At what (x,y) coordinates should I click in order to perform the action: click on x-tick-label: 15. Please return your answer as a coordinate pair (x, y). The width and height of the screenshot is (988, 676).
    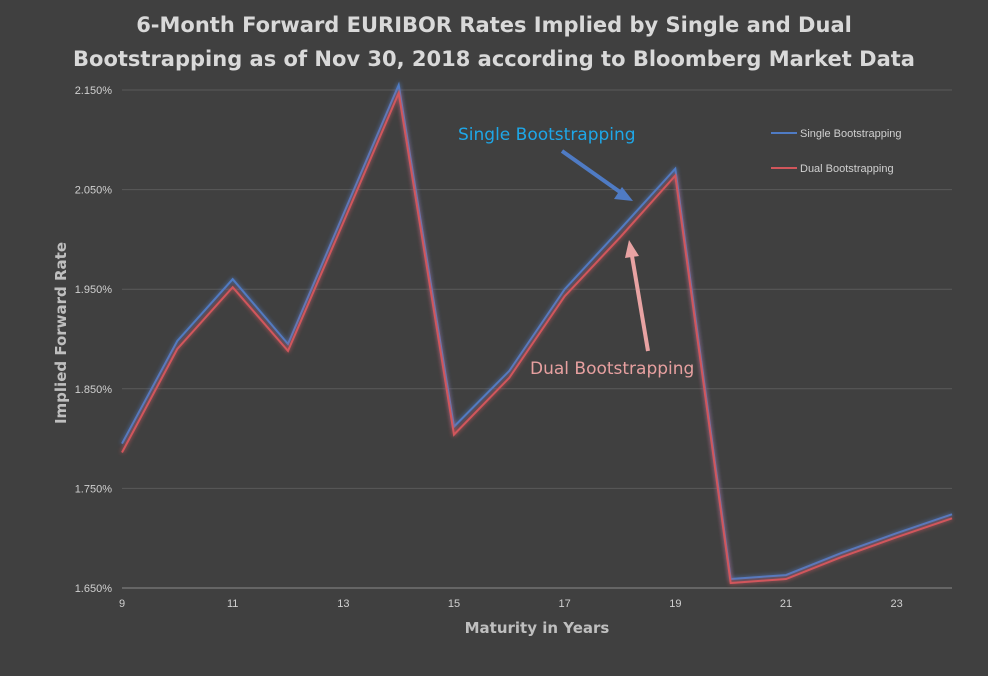
    Looking at the image, I should click on (454, 604).